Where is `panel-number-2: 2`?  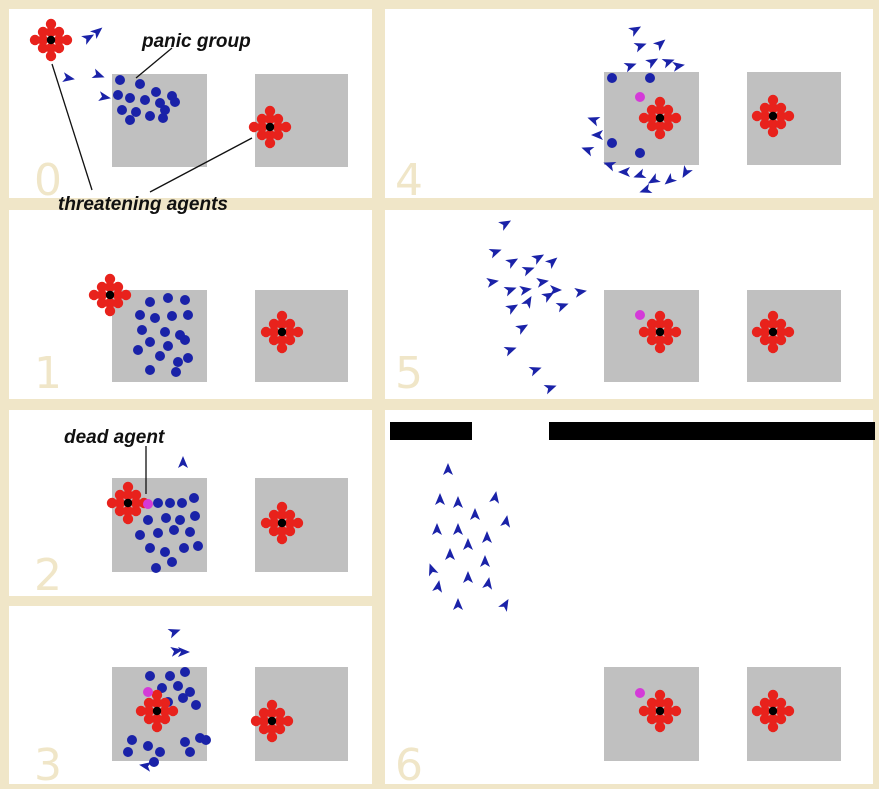 panel-number-2: 2 is located at coordinates (48, 575).